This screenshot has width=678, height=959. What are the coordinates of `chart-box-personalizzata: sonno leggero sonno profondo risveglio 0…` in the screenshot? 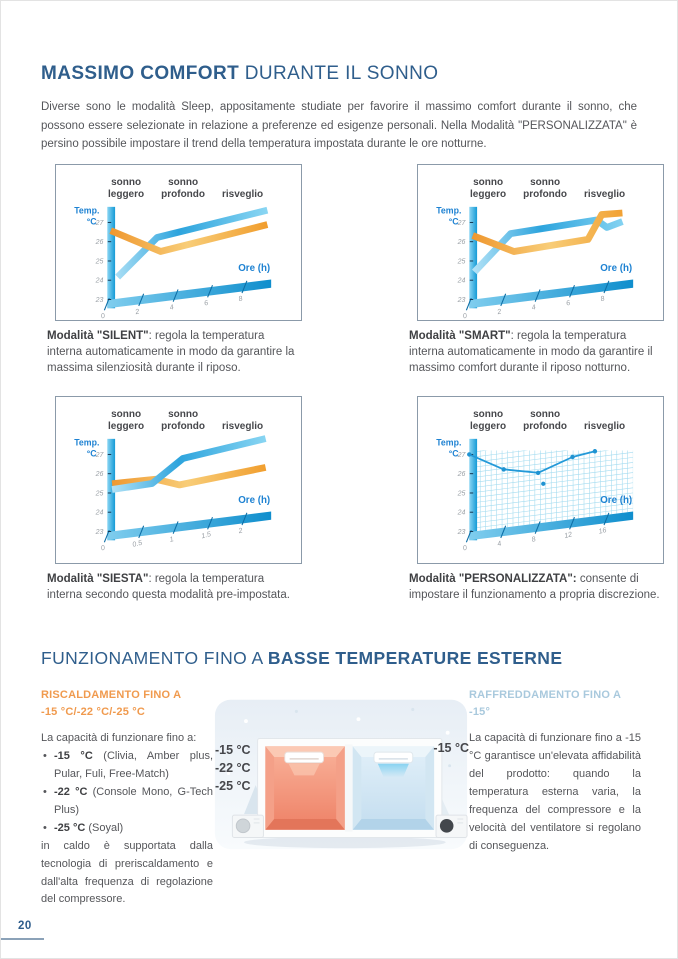 It's located at (540, 480).